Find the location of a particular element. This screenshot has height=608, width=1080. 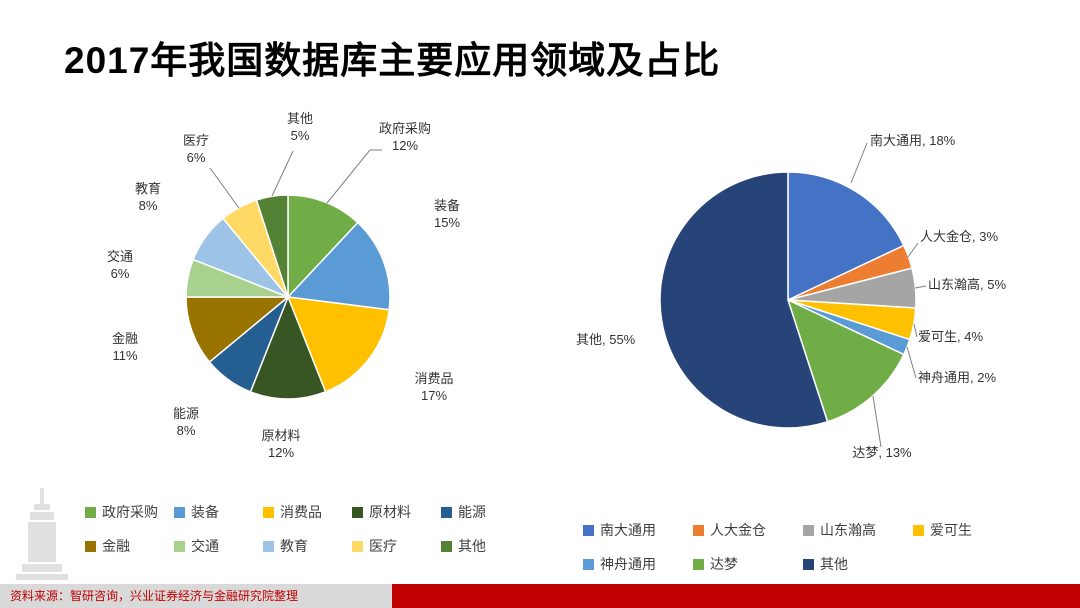

legend-item-医疗: 医疗 is located at coordinates (396, 546).